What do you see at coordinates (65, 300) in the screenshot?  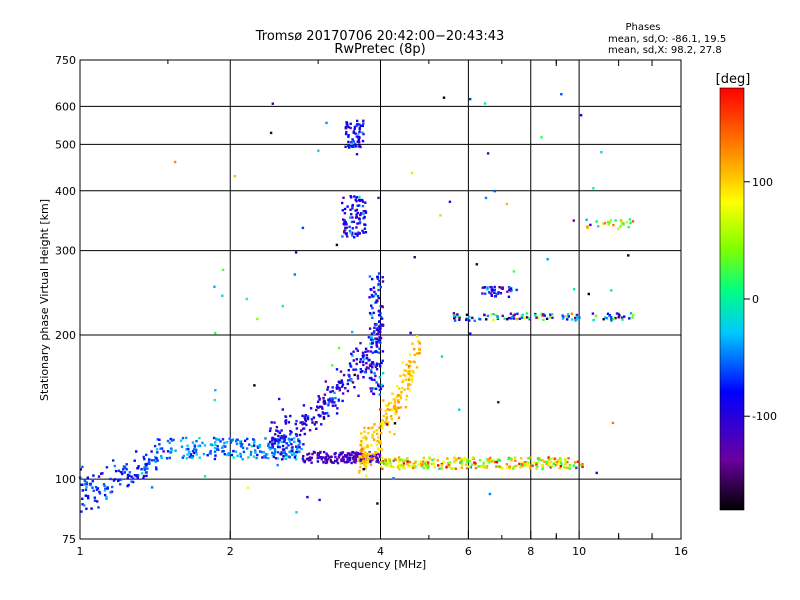 I see `y-axis-ticks: 75 100 200 300 400 500 600 750` at bounding box center [65, 300].